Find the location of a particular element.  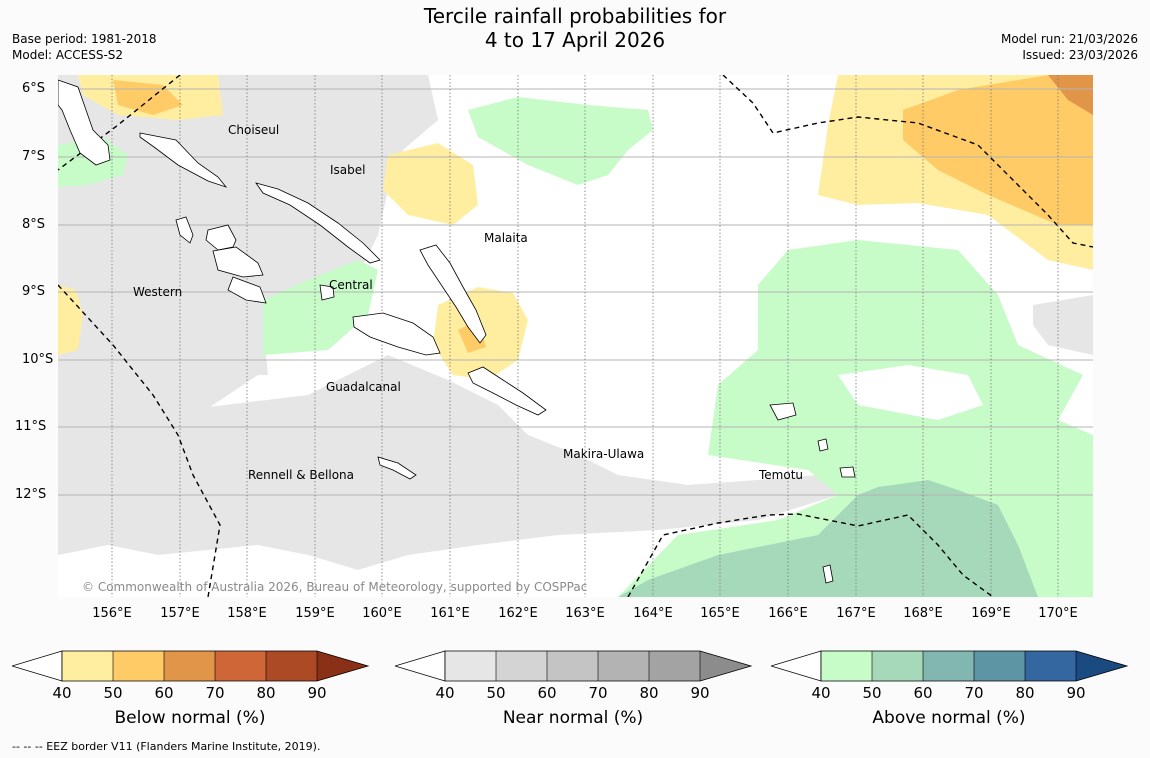

lat-label-10s: 10°S is located at coordinates (38, 359).